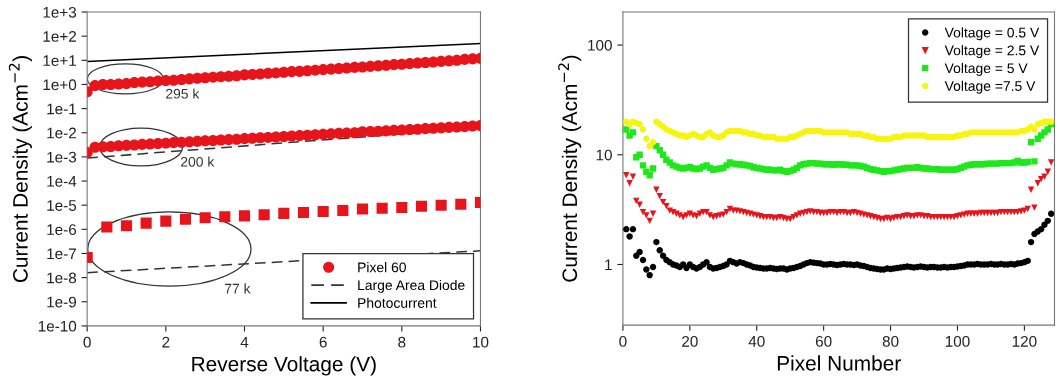 The height and width of the screenshot is (388, 1063). Describe the element at coordinates (62, 181) in the screenshot. I see `y-tick-label: 1e-4` at that location.